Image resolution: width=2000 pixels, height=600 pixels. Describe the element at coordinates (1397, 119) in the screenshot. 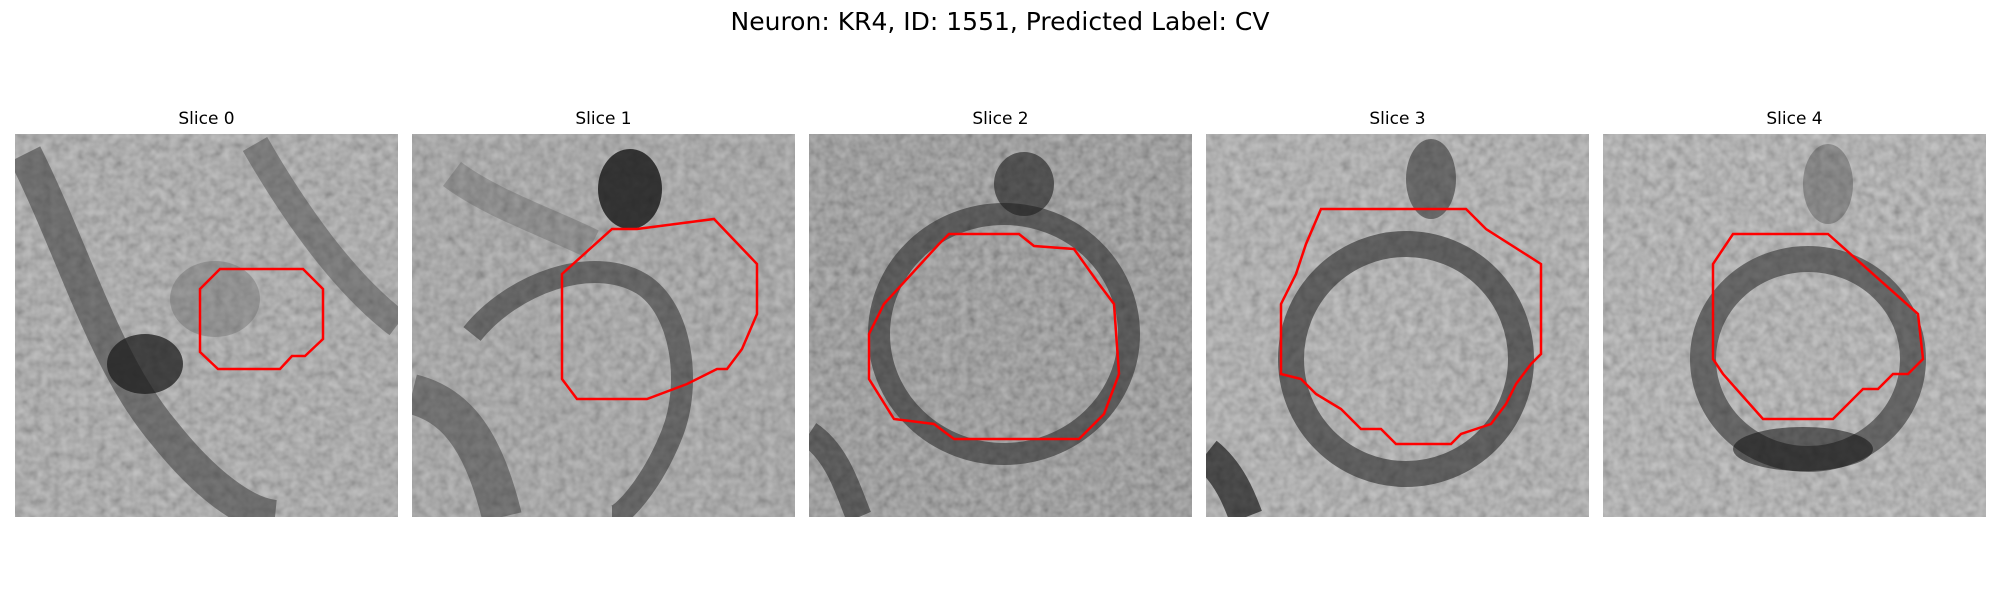

I see `slice-title: Slice 3` at that location.